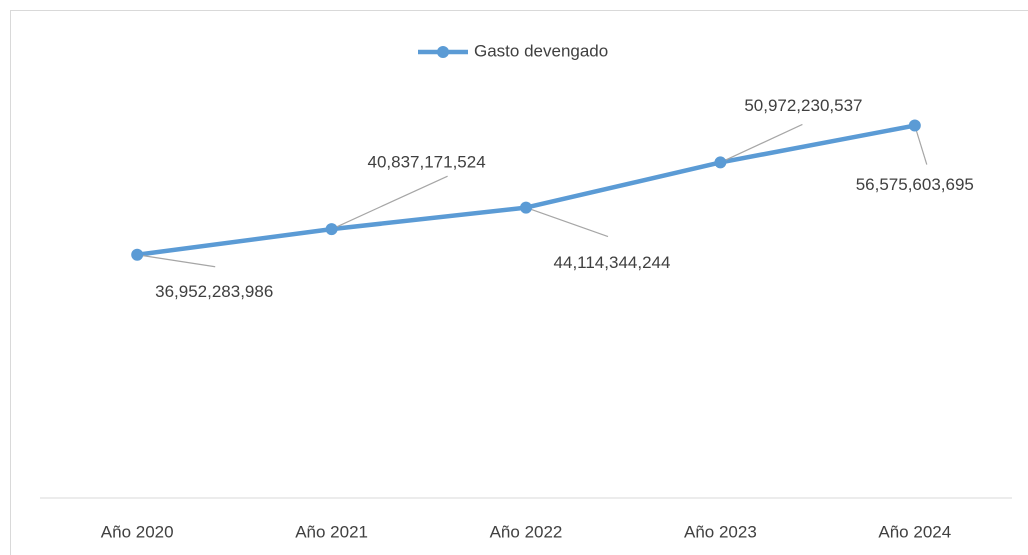 The height and width of the screenshot is (555, 1028). Describe the element at coordinates (914, 531) in the screenshot. I see `x-tick-label: Año 2024` at that location.